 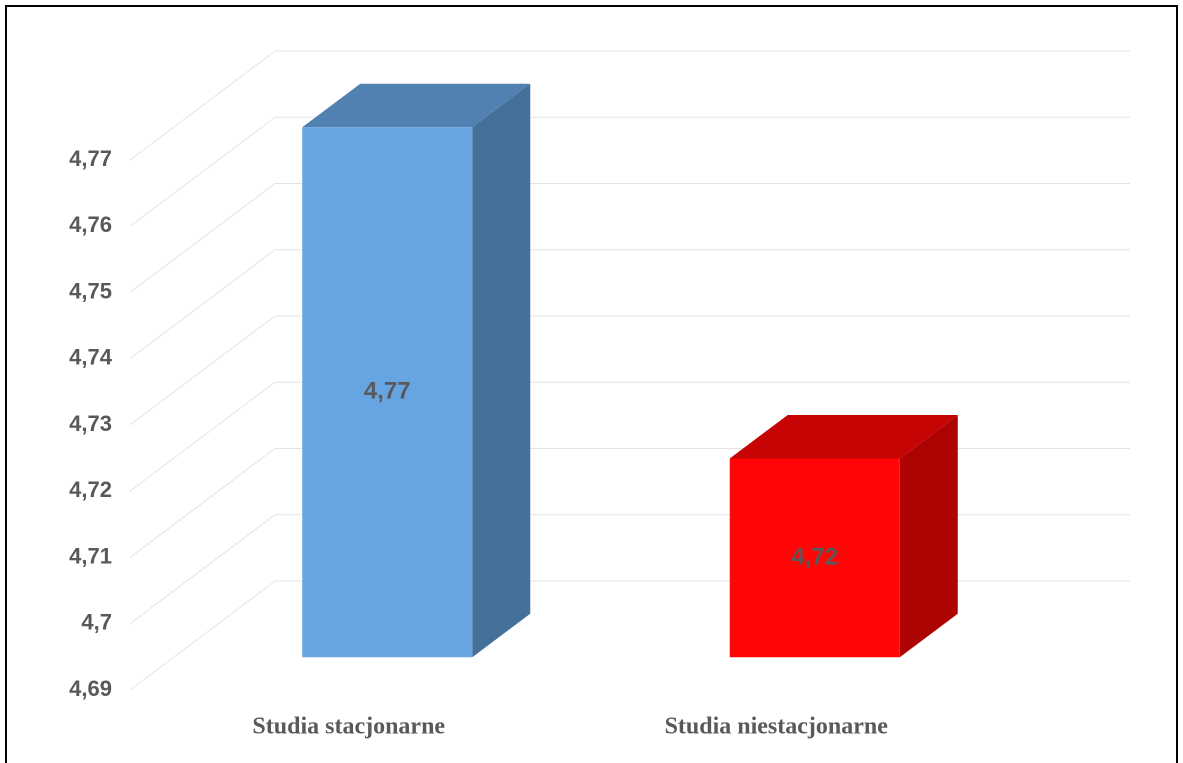 What do you see at coordinates (90, 688) in the screenshot?
I see `y-tick-label: 4,69` at bounding box center [90, 688].